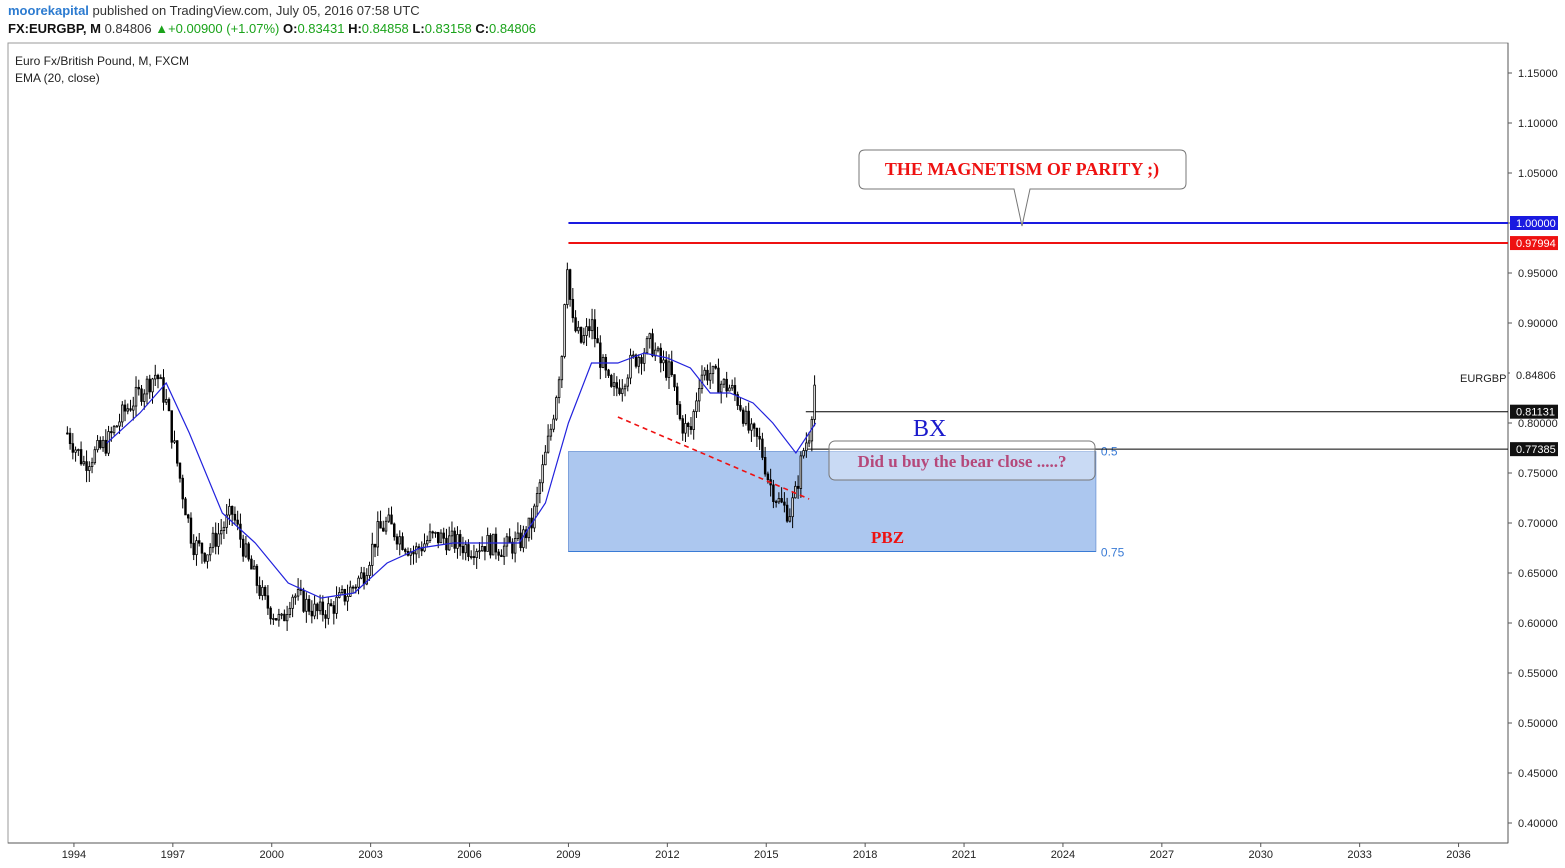 Image resolution: width=1565 pixels, height=868 pixels. What do you see at coordinates (418, 28) in the screenshot?
I see `low-label: L:` at bounding box center [418, 28].